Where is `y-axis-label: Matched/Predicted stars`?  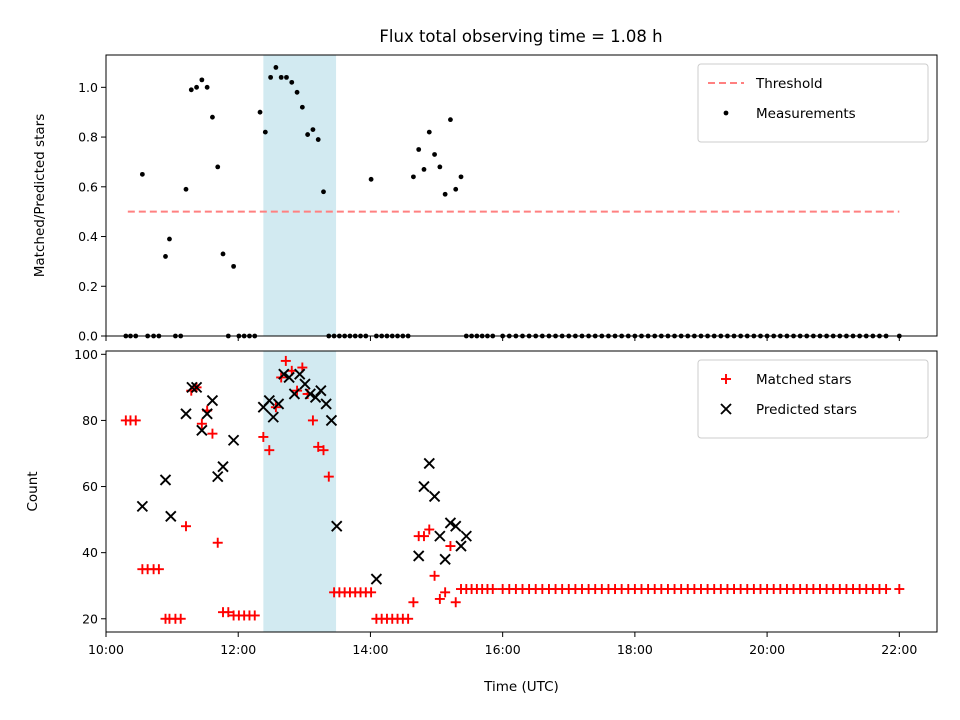 y-axis-label: Matched/Predicted stars is located at coordinates (40, 195).